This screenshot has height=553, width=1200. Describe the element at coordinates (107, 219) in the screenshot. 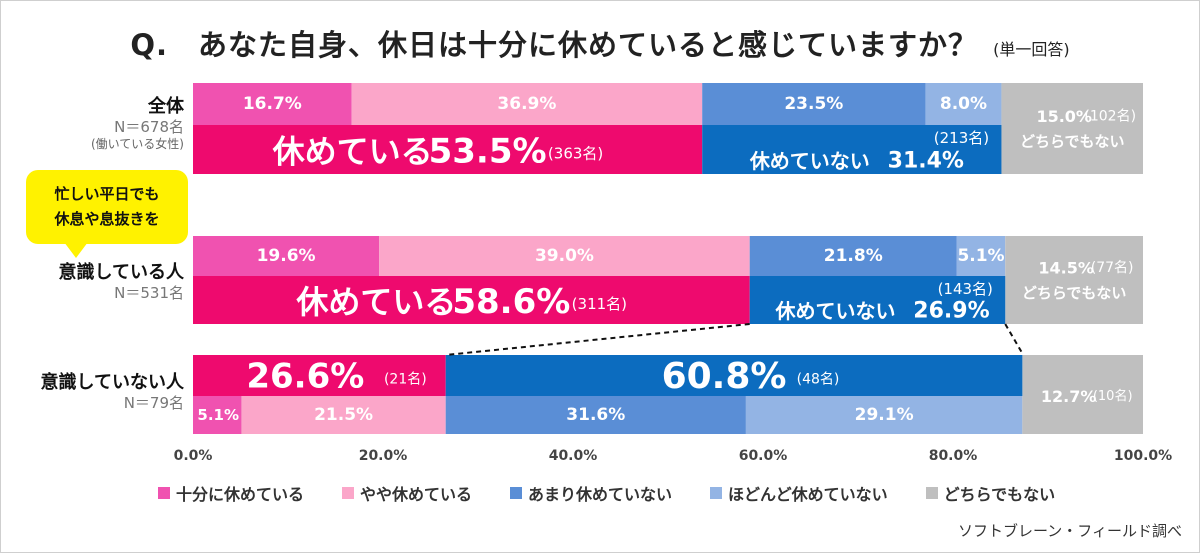

I see `callout-line: 休息や息抜きを` at that location.